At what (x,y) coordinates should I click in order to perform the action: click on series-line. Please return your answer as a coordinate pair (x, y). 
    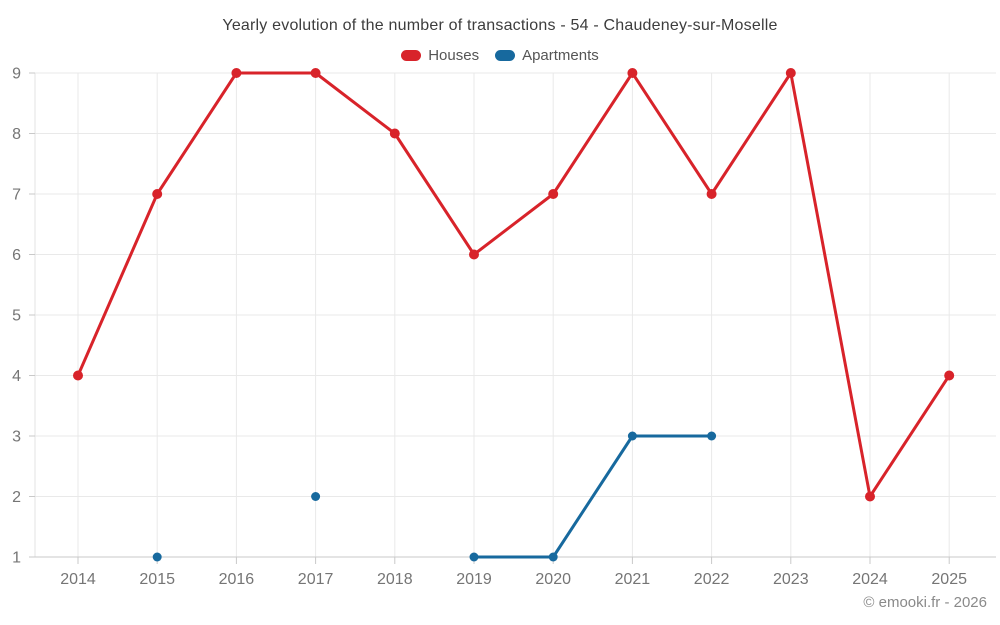
    Looking at the image, I should click on (593, 496).